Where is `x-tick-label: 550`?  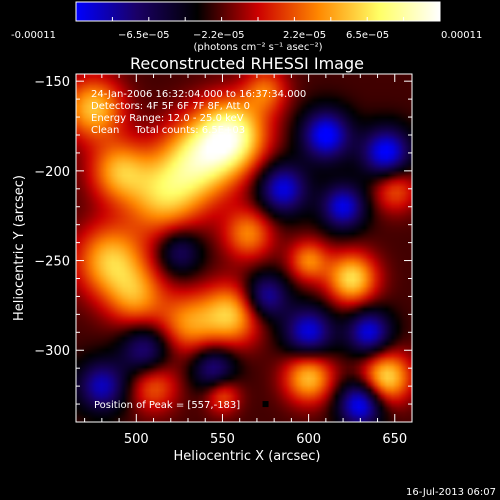
x-tick-label: 550 is located at coordinates (222, 439).